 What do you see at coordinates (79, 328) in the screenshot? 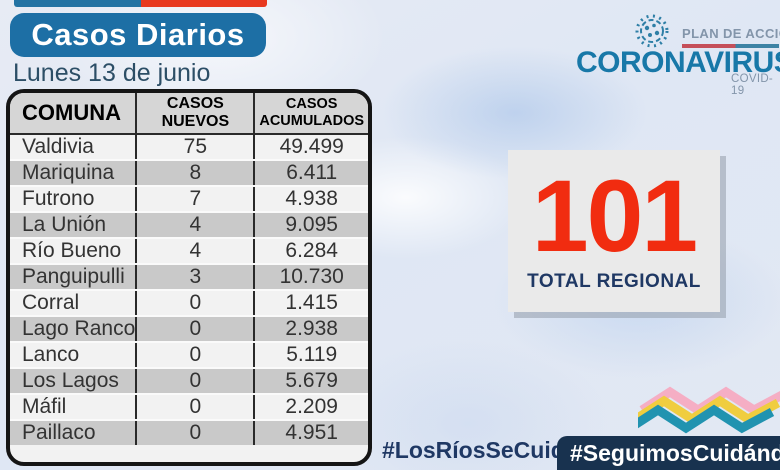
I see `cell-comuna: Lago Ranco` at bounding box center [79, 328].